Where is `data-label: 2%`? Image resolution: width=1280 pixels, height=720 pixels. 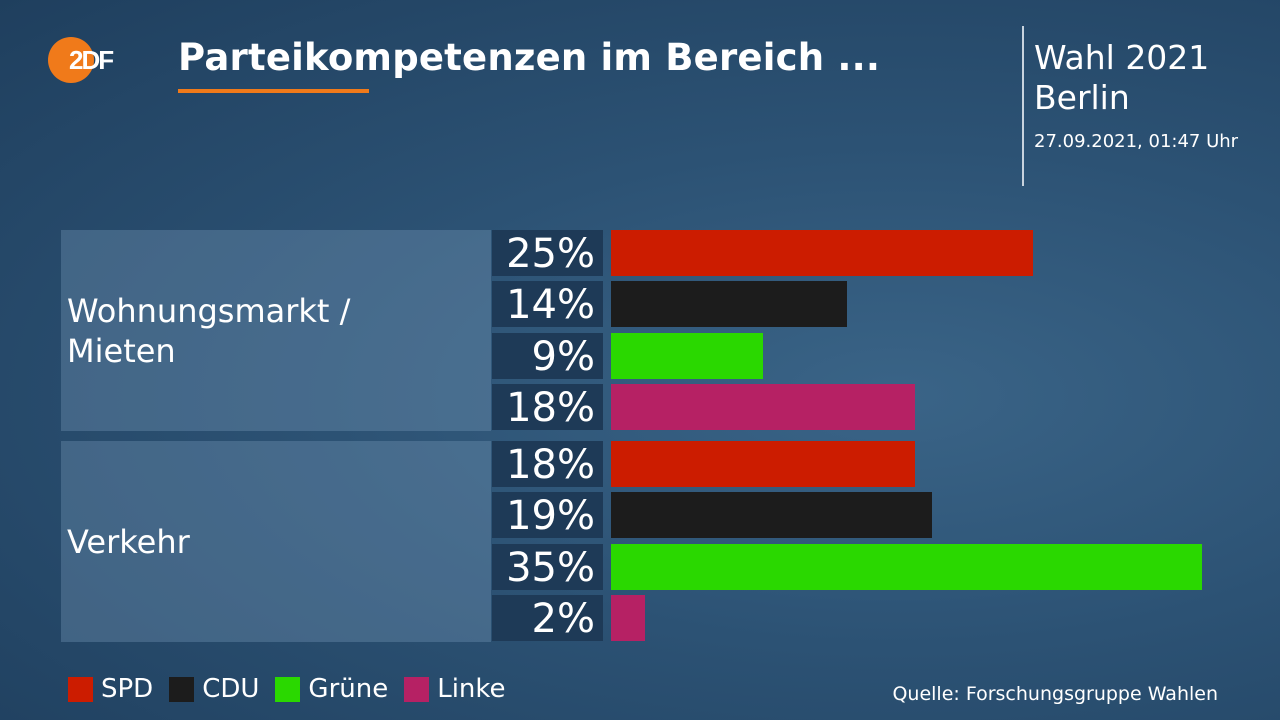 data-label: 2% is located at coordinates (547, 618).